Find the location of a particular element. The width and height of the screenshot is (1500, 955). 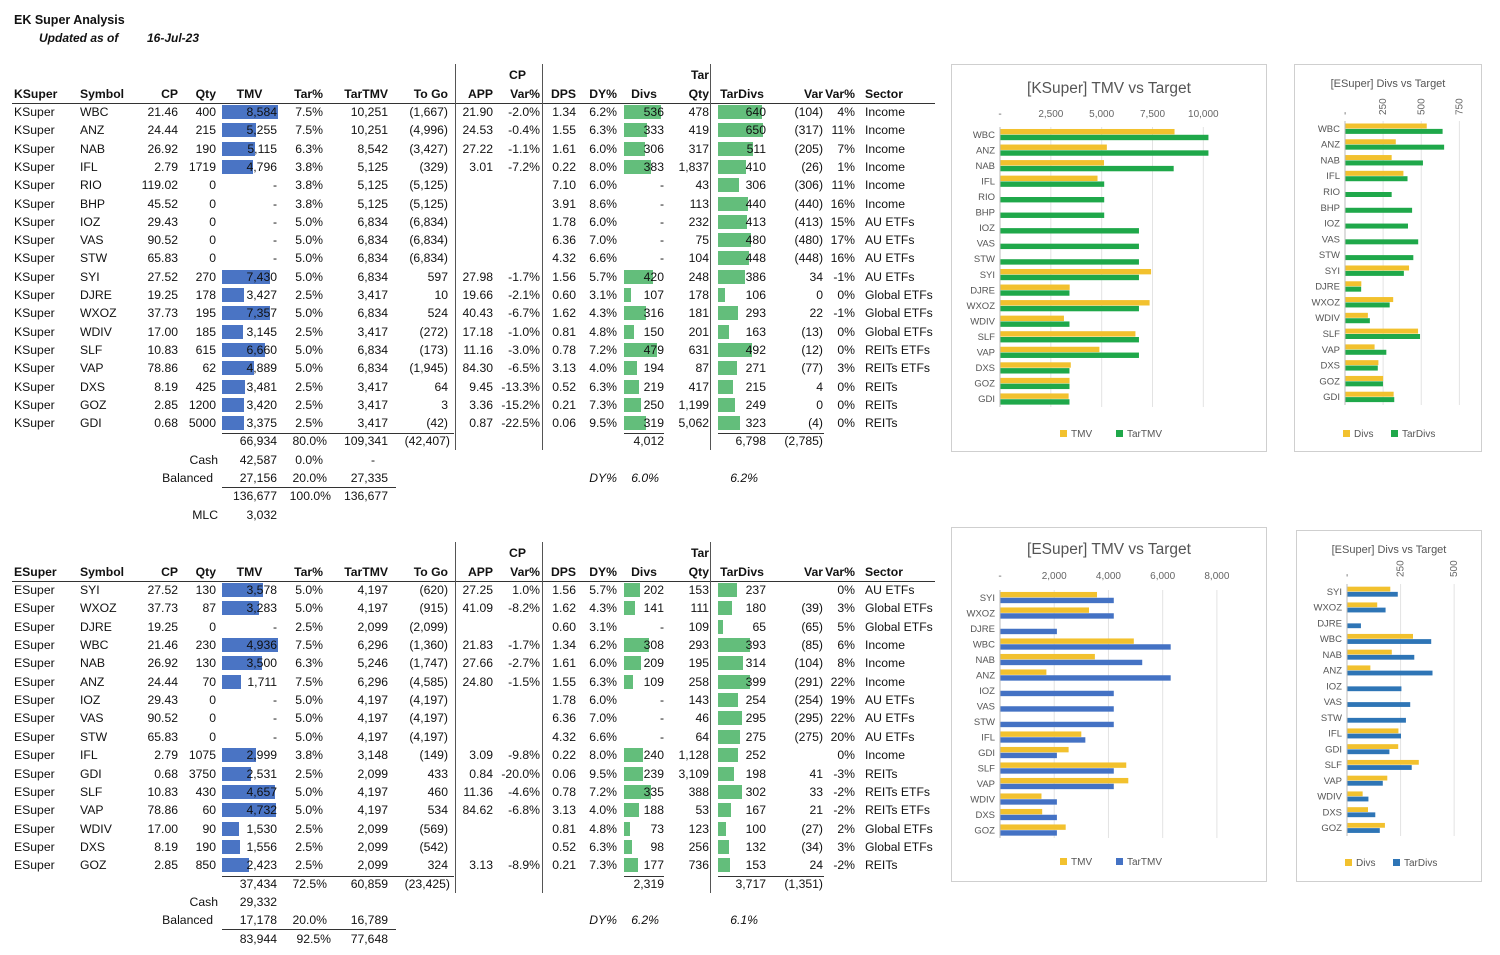

cell-symbol: SYI is located at coordinates (90, 276).